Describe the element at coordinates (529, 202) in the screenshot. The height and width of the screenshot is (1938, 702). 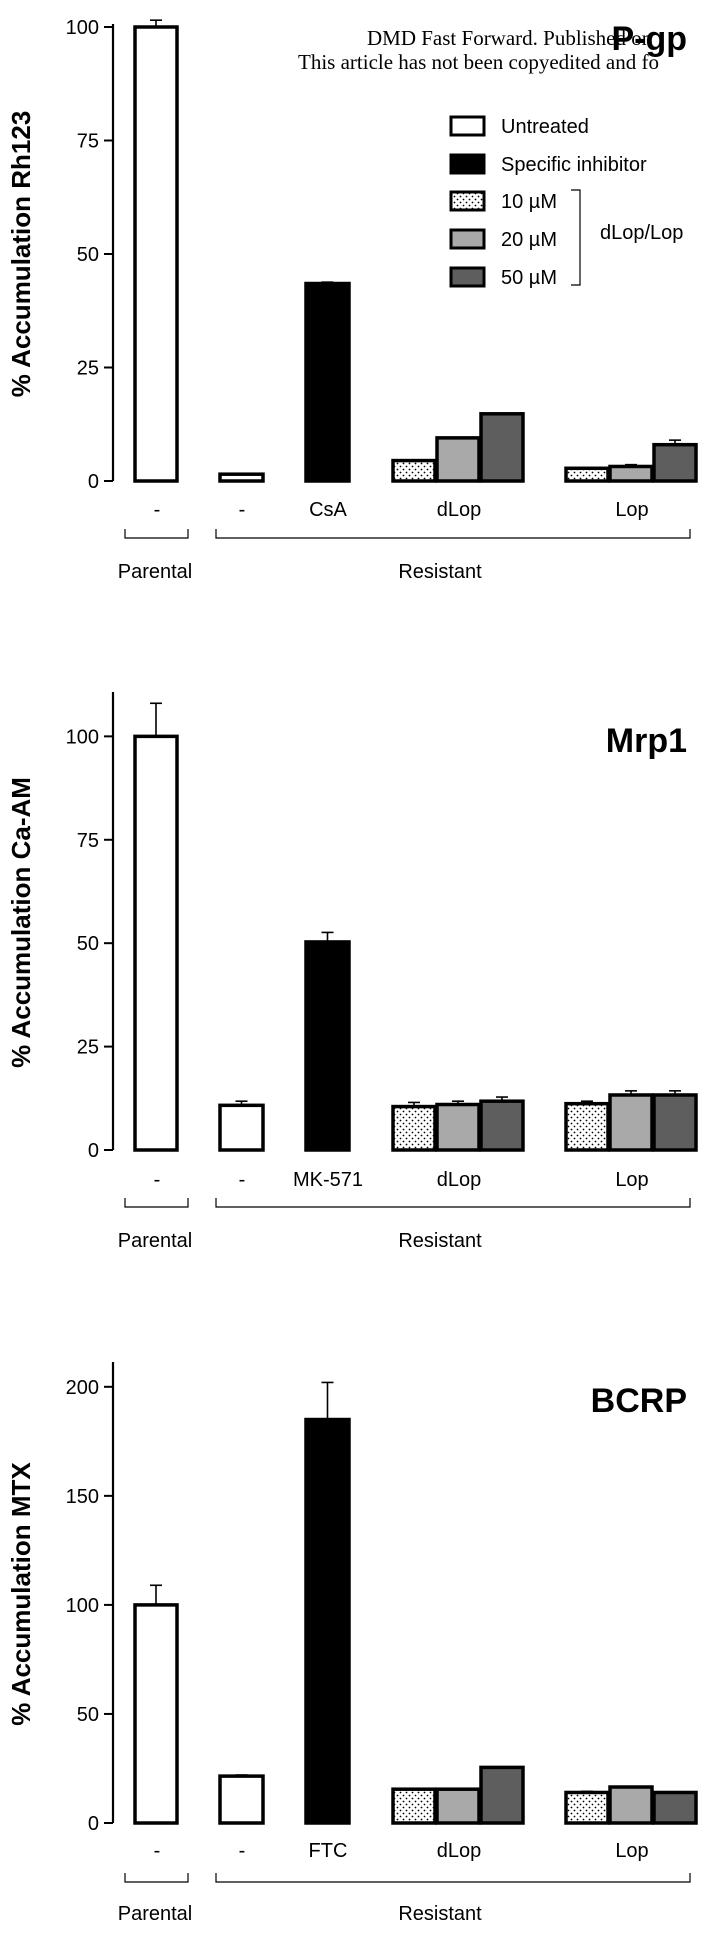
I see `legend-label-3: 10 µM` at that location.